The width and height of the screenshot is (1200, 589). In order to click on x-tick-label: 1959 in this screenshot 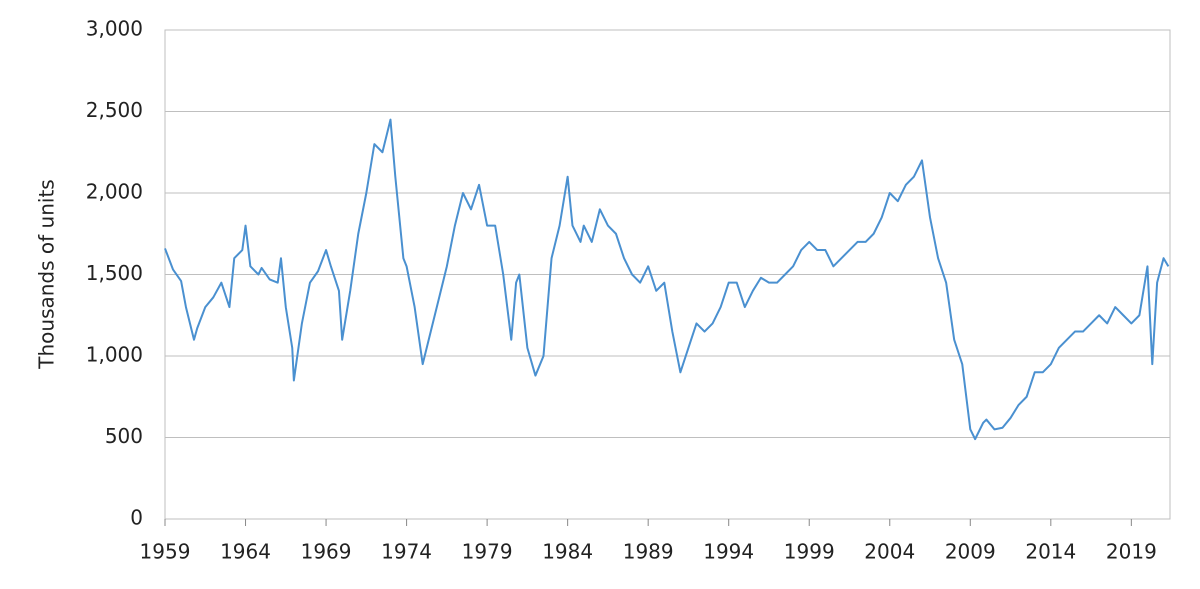, I will do `click(165, 552)`.